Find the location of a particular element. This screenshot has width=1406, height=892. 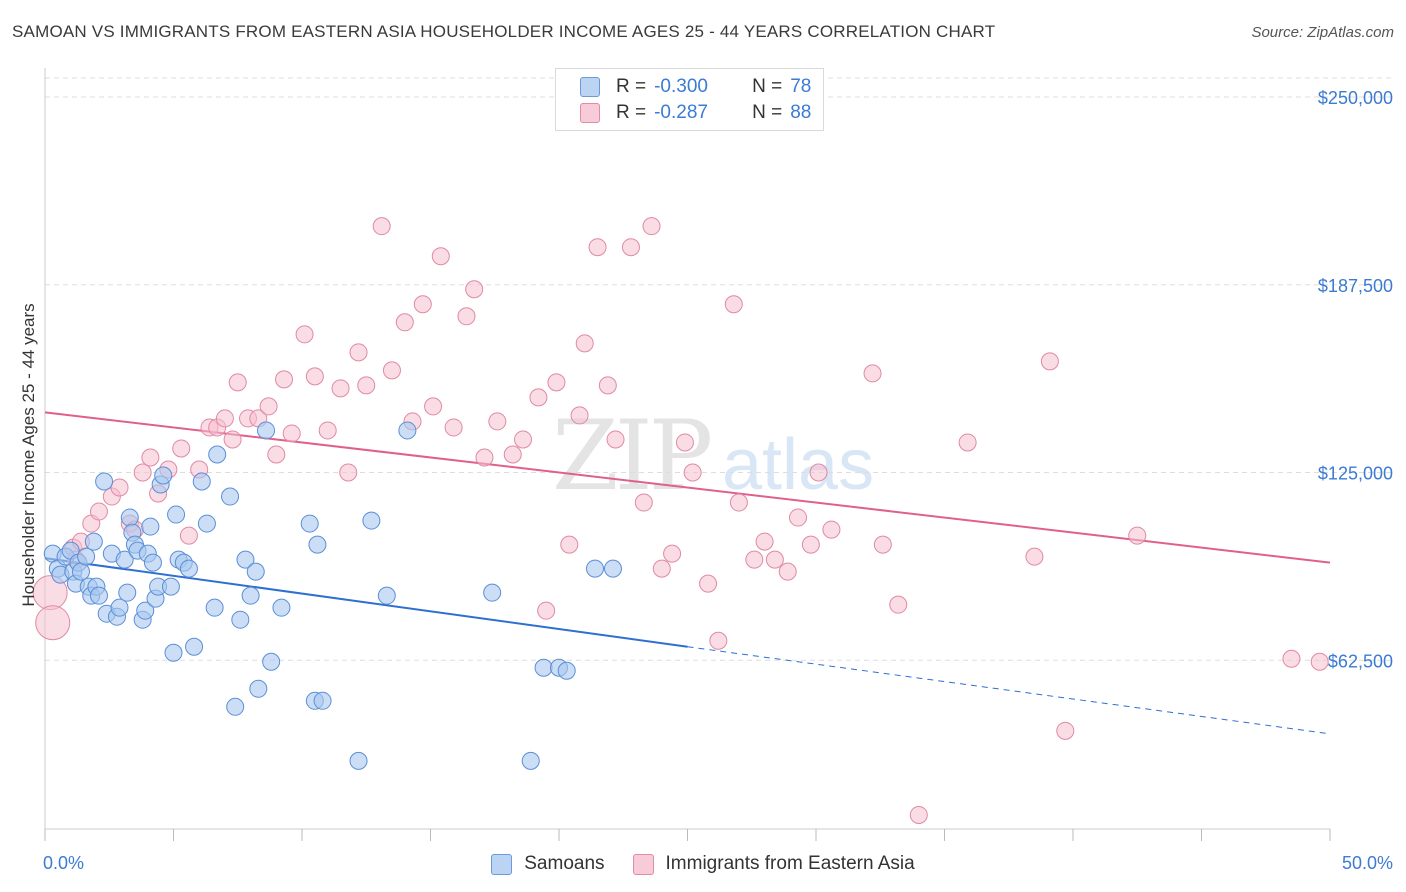

y-tick-label: $250,000 is located at coordinates (1355, 98).